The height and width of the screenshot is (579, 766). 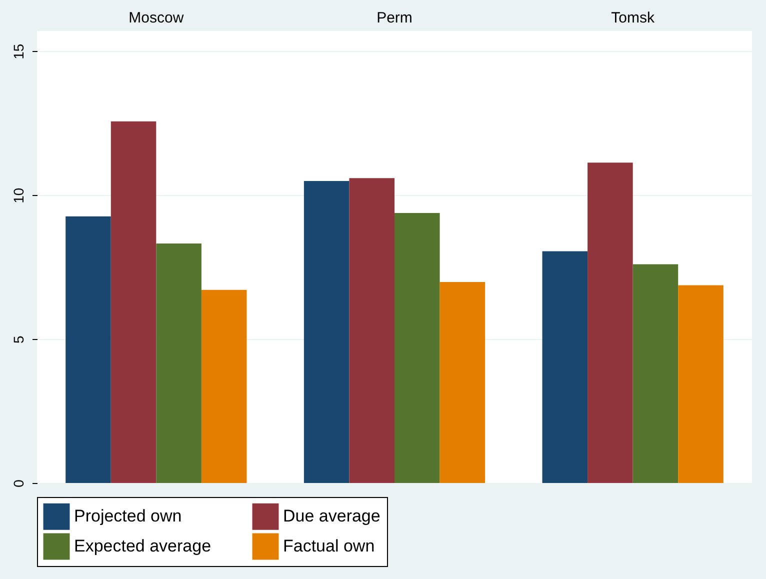 What do you see at coordinates (394, 18) in the screenshot?
I see `x-tick-label: Perm` at bounding box center [394, 18].